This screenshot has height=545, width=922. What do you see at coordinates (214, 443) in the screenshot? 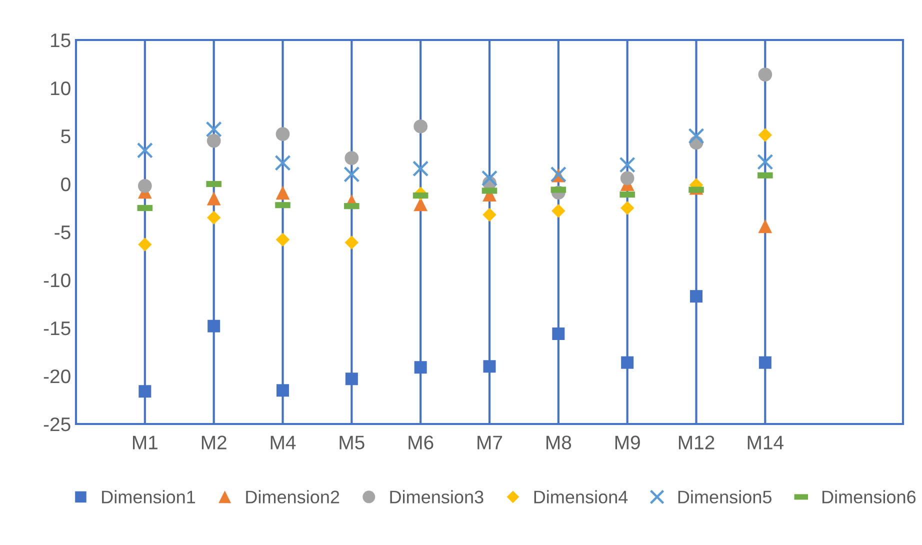
I see `x-tick-label: M2` at bounding box center [214, 443].